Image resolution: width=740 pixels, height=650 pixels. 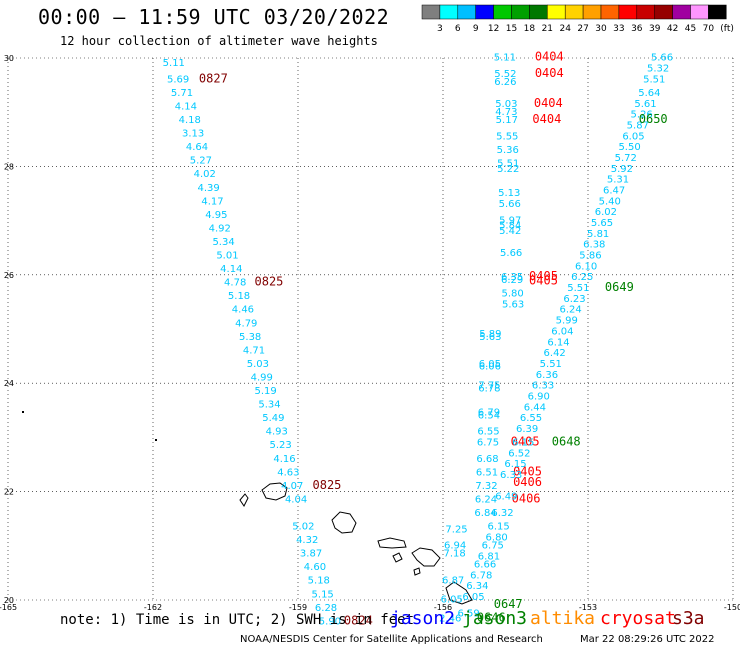 I want to click on wave-height-value: 5.27, so click(x=201, y=161).